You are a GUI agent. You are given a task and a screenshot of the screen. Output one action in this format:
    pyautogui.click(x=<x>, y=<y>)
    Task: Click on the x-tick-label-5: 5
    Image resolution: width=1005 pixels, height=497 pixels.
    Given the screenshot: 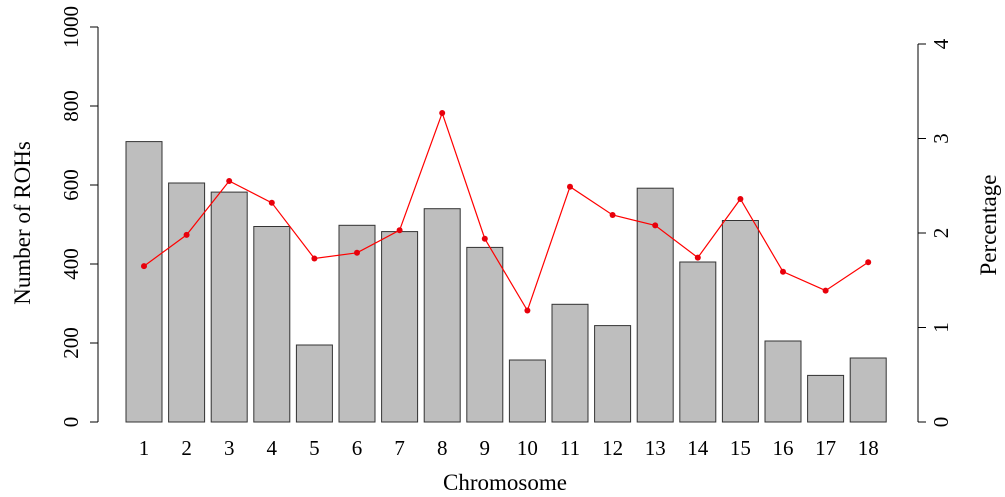 What is the action you would take?
    pyautogui.click(x=314, y=448)
    